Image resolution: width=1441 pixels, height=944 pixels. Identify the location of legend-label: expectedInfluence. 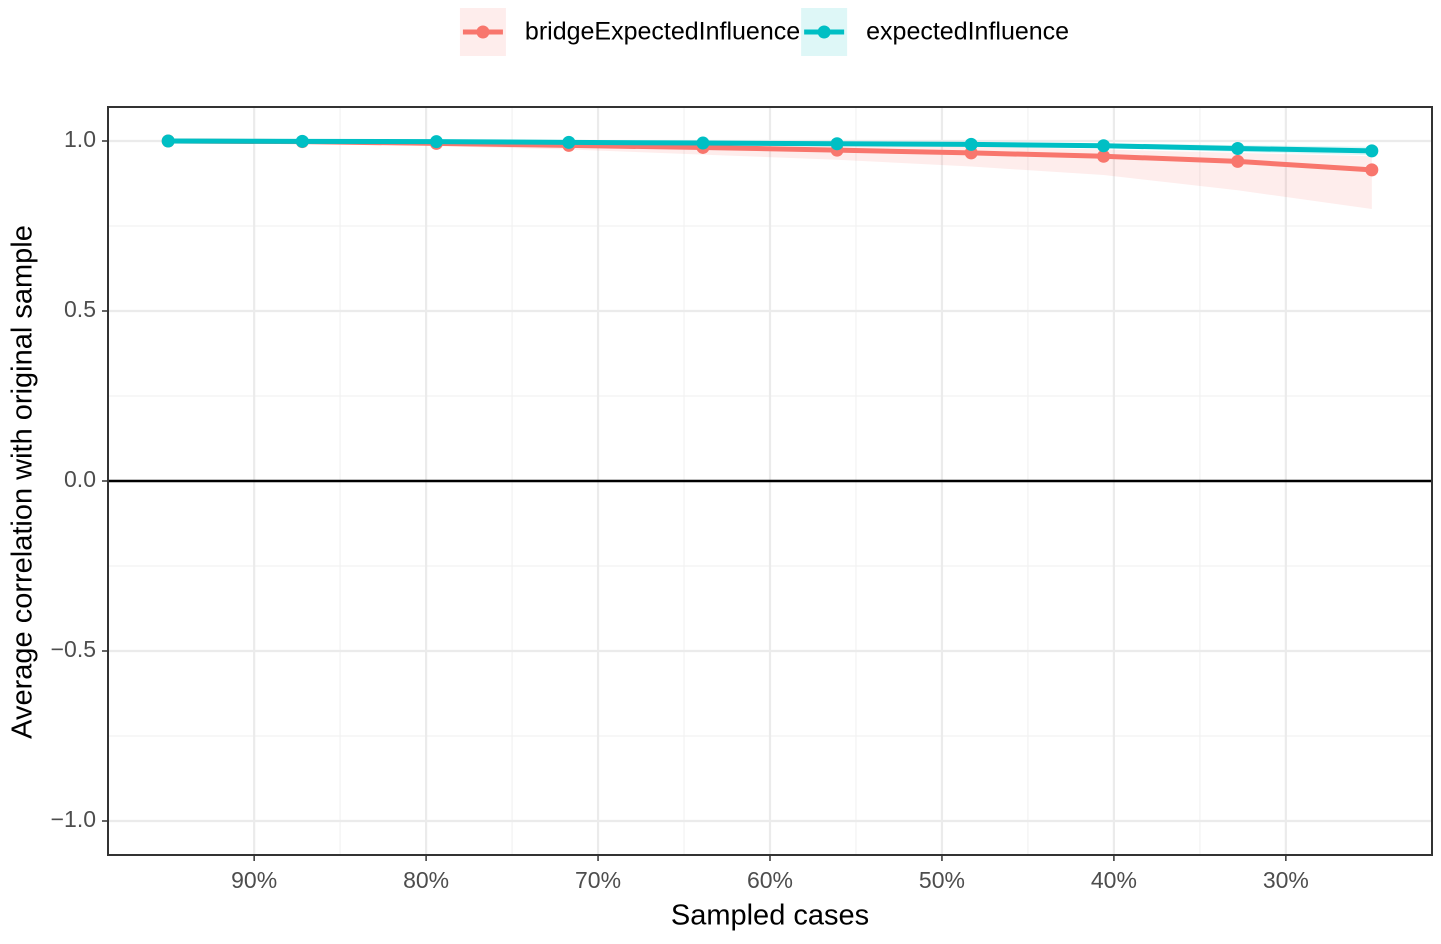
(967, 32).